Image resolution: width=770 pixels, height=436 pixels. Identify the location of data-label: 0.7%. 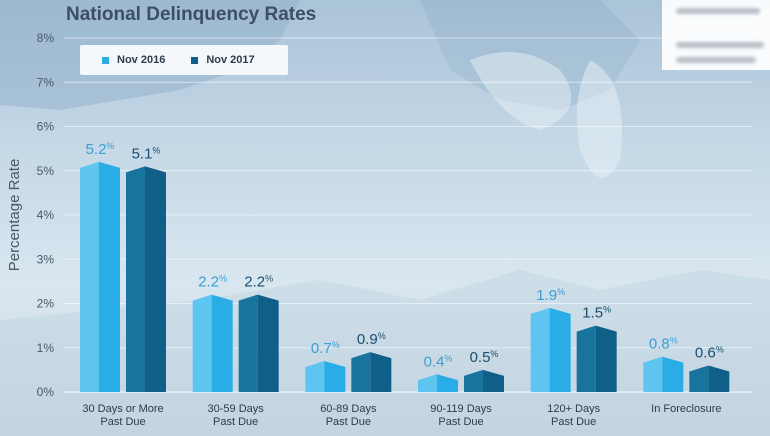
(325, 348).